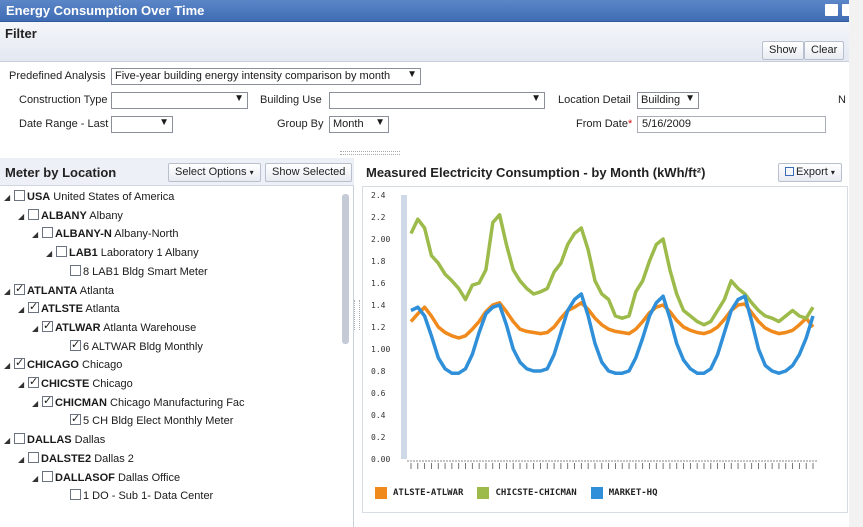 The height and width of the screenshot is (527, 863). What do you see at coordinates (731, 124) in the screenshot?
I see `from-date-input: 5/16/2009` at bounding box center [731, 124].